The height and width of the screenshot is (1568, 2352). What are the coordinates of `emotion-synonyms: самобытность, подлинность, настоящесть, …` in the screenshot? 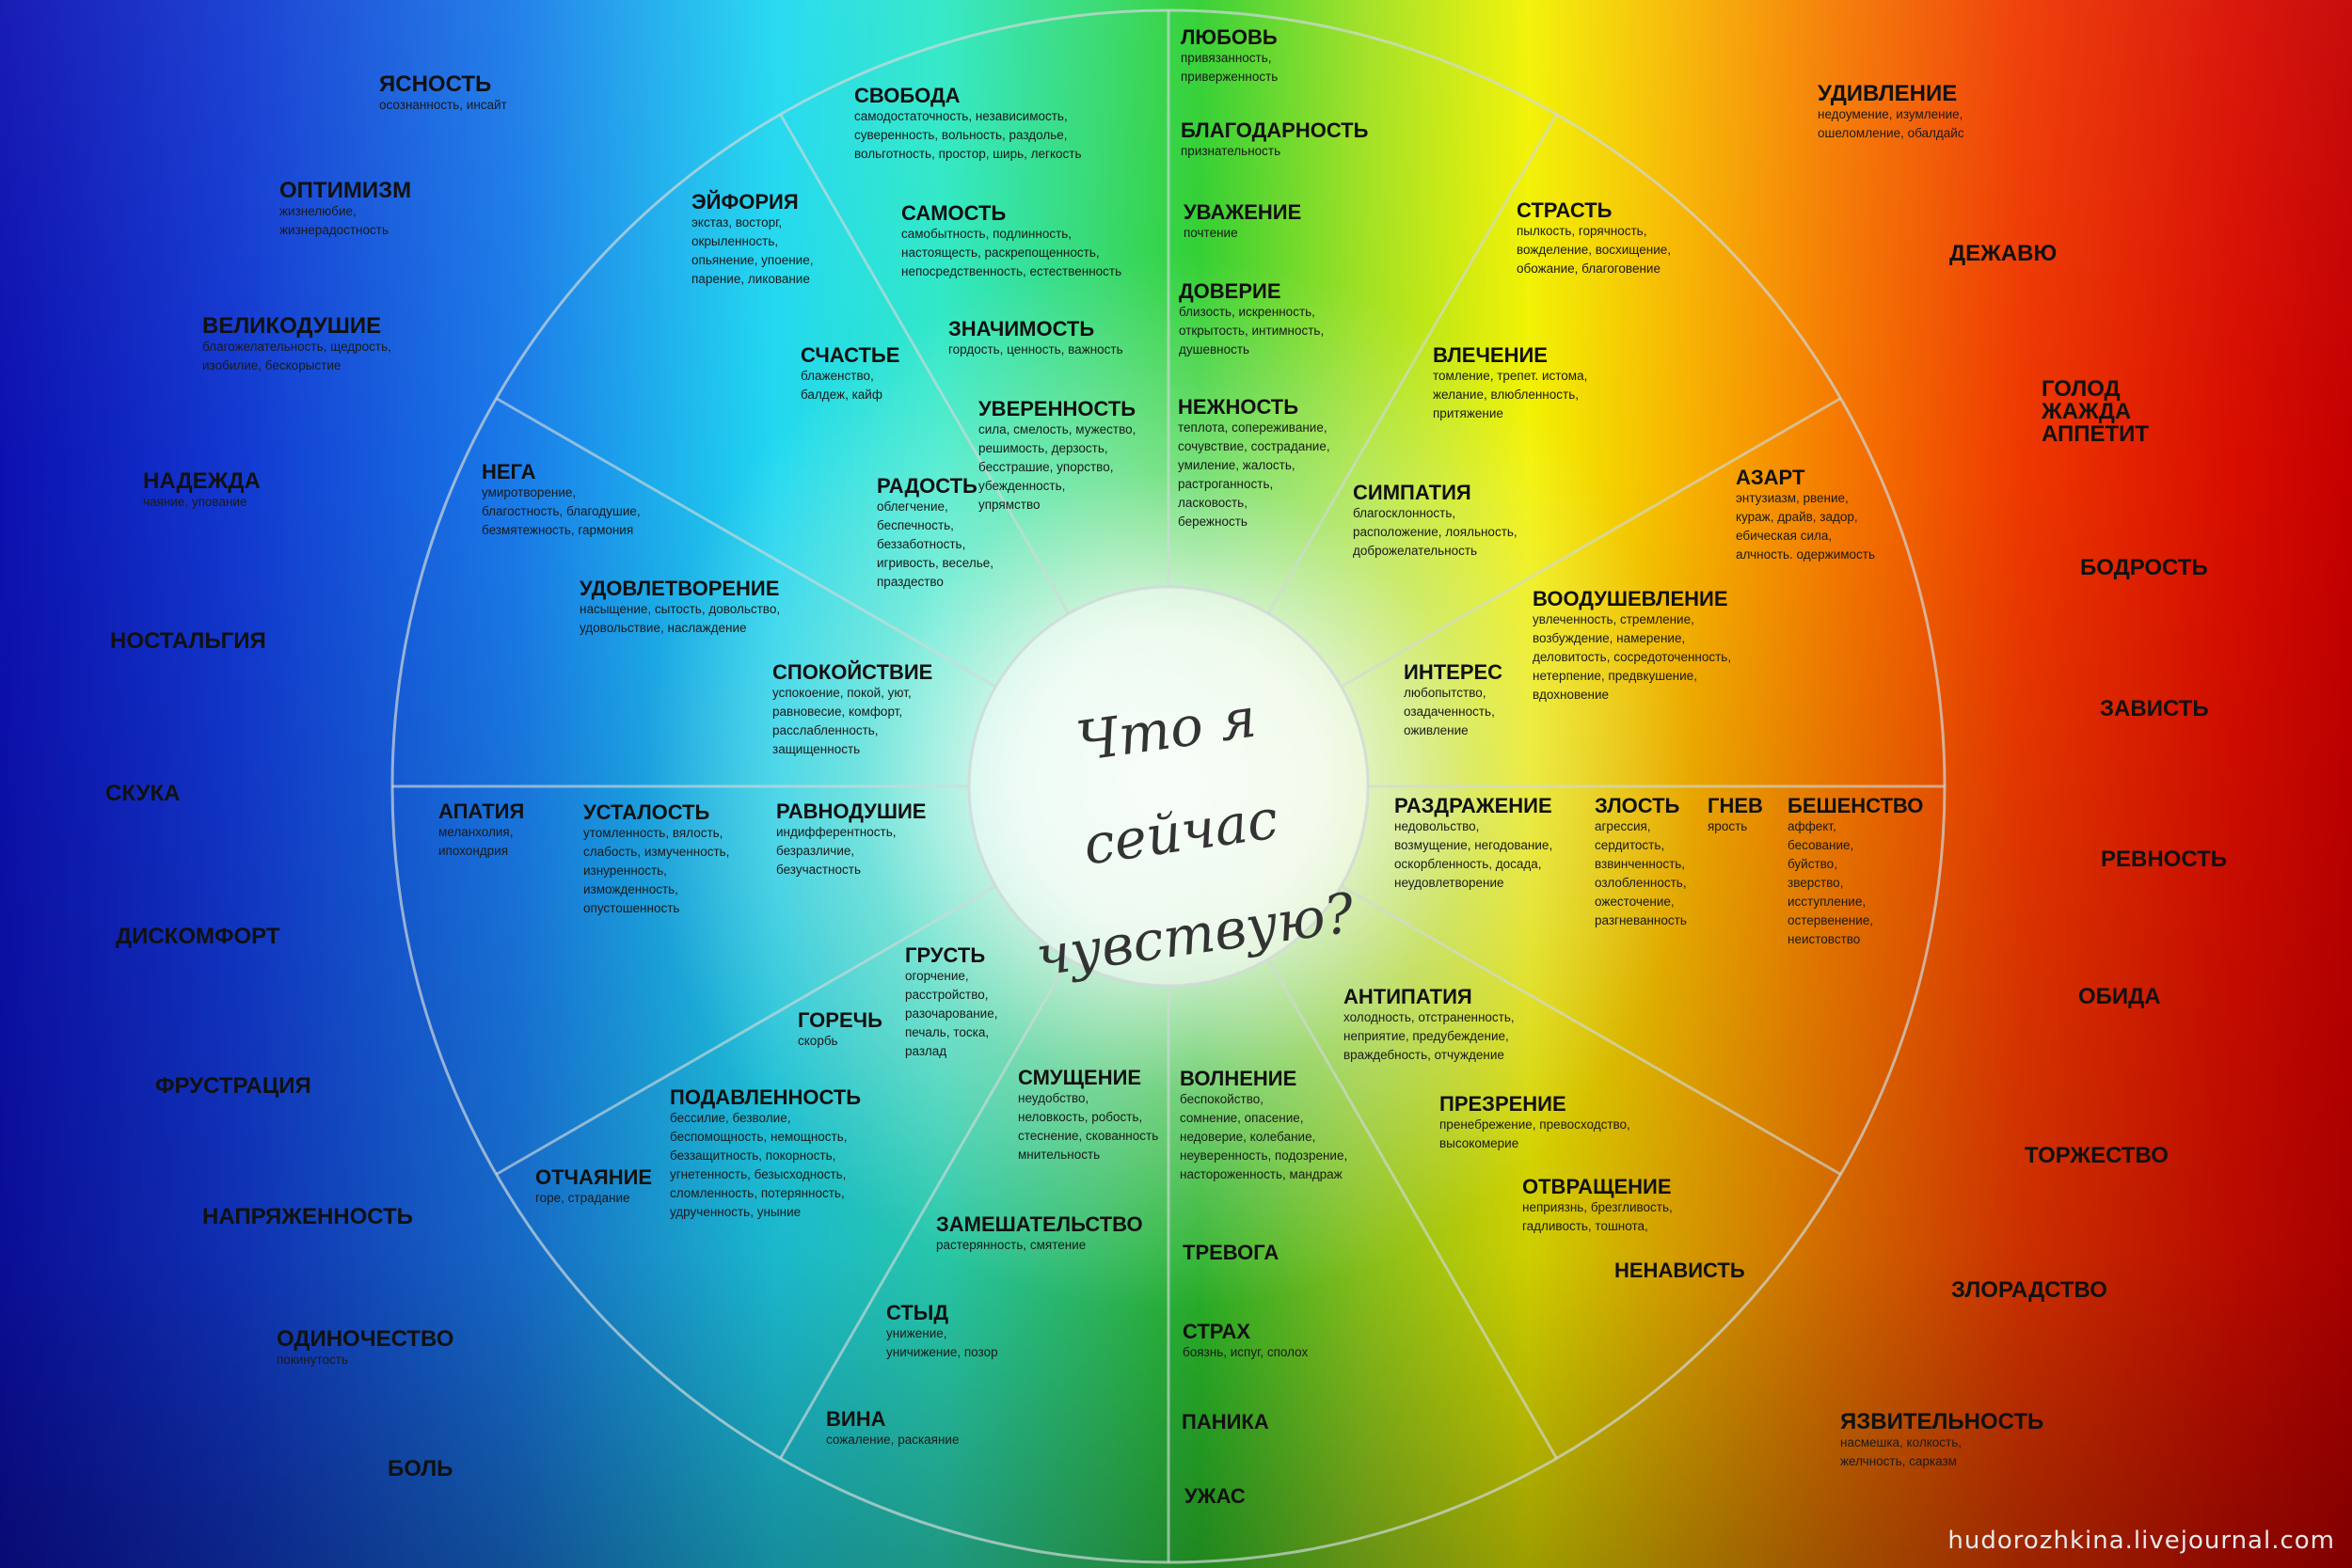 It's located at (1011, 252).